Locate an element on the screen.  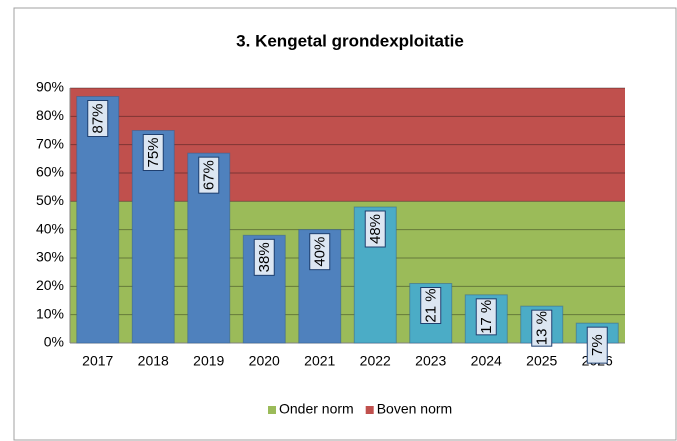
x-tick-label: 2024 is located at coordinates (486, 361).